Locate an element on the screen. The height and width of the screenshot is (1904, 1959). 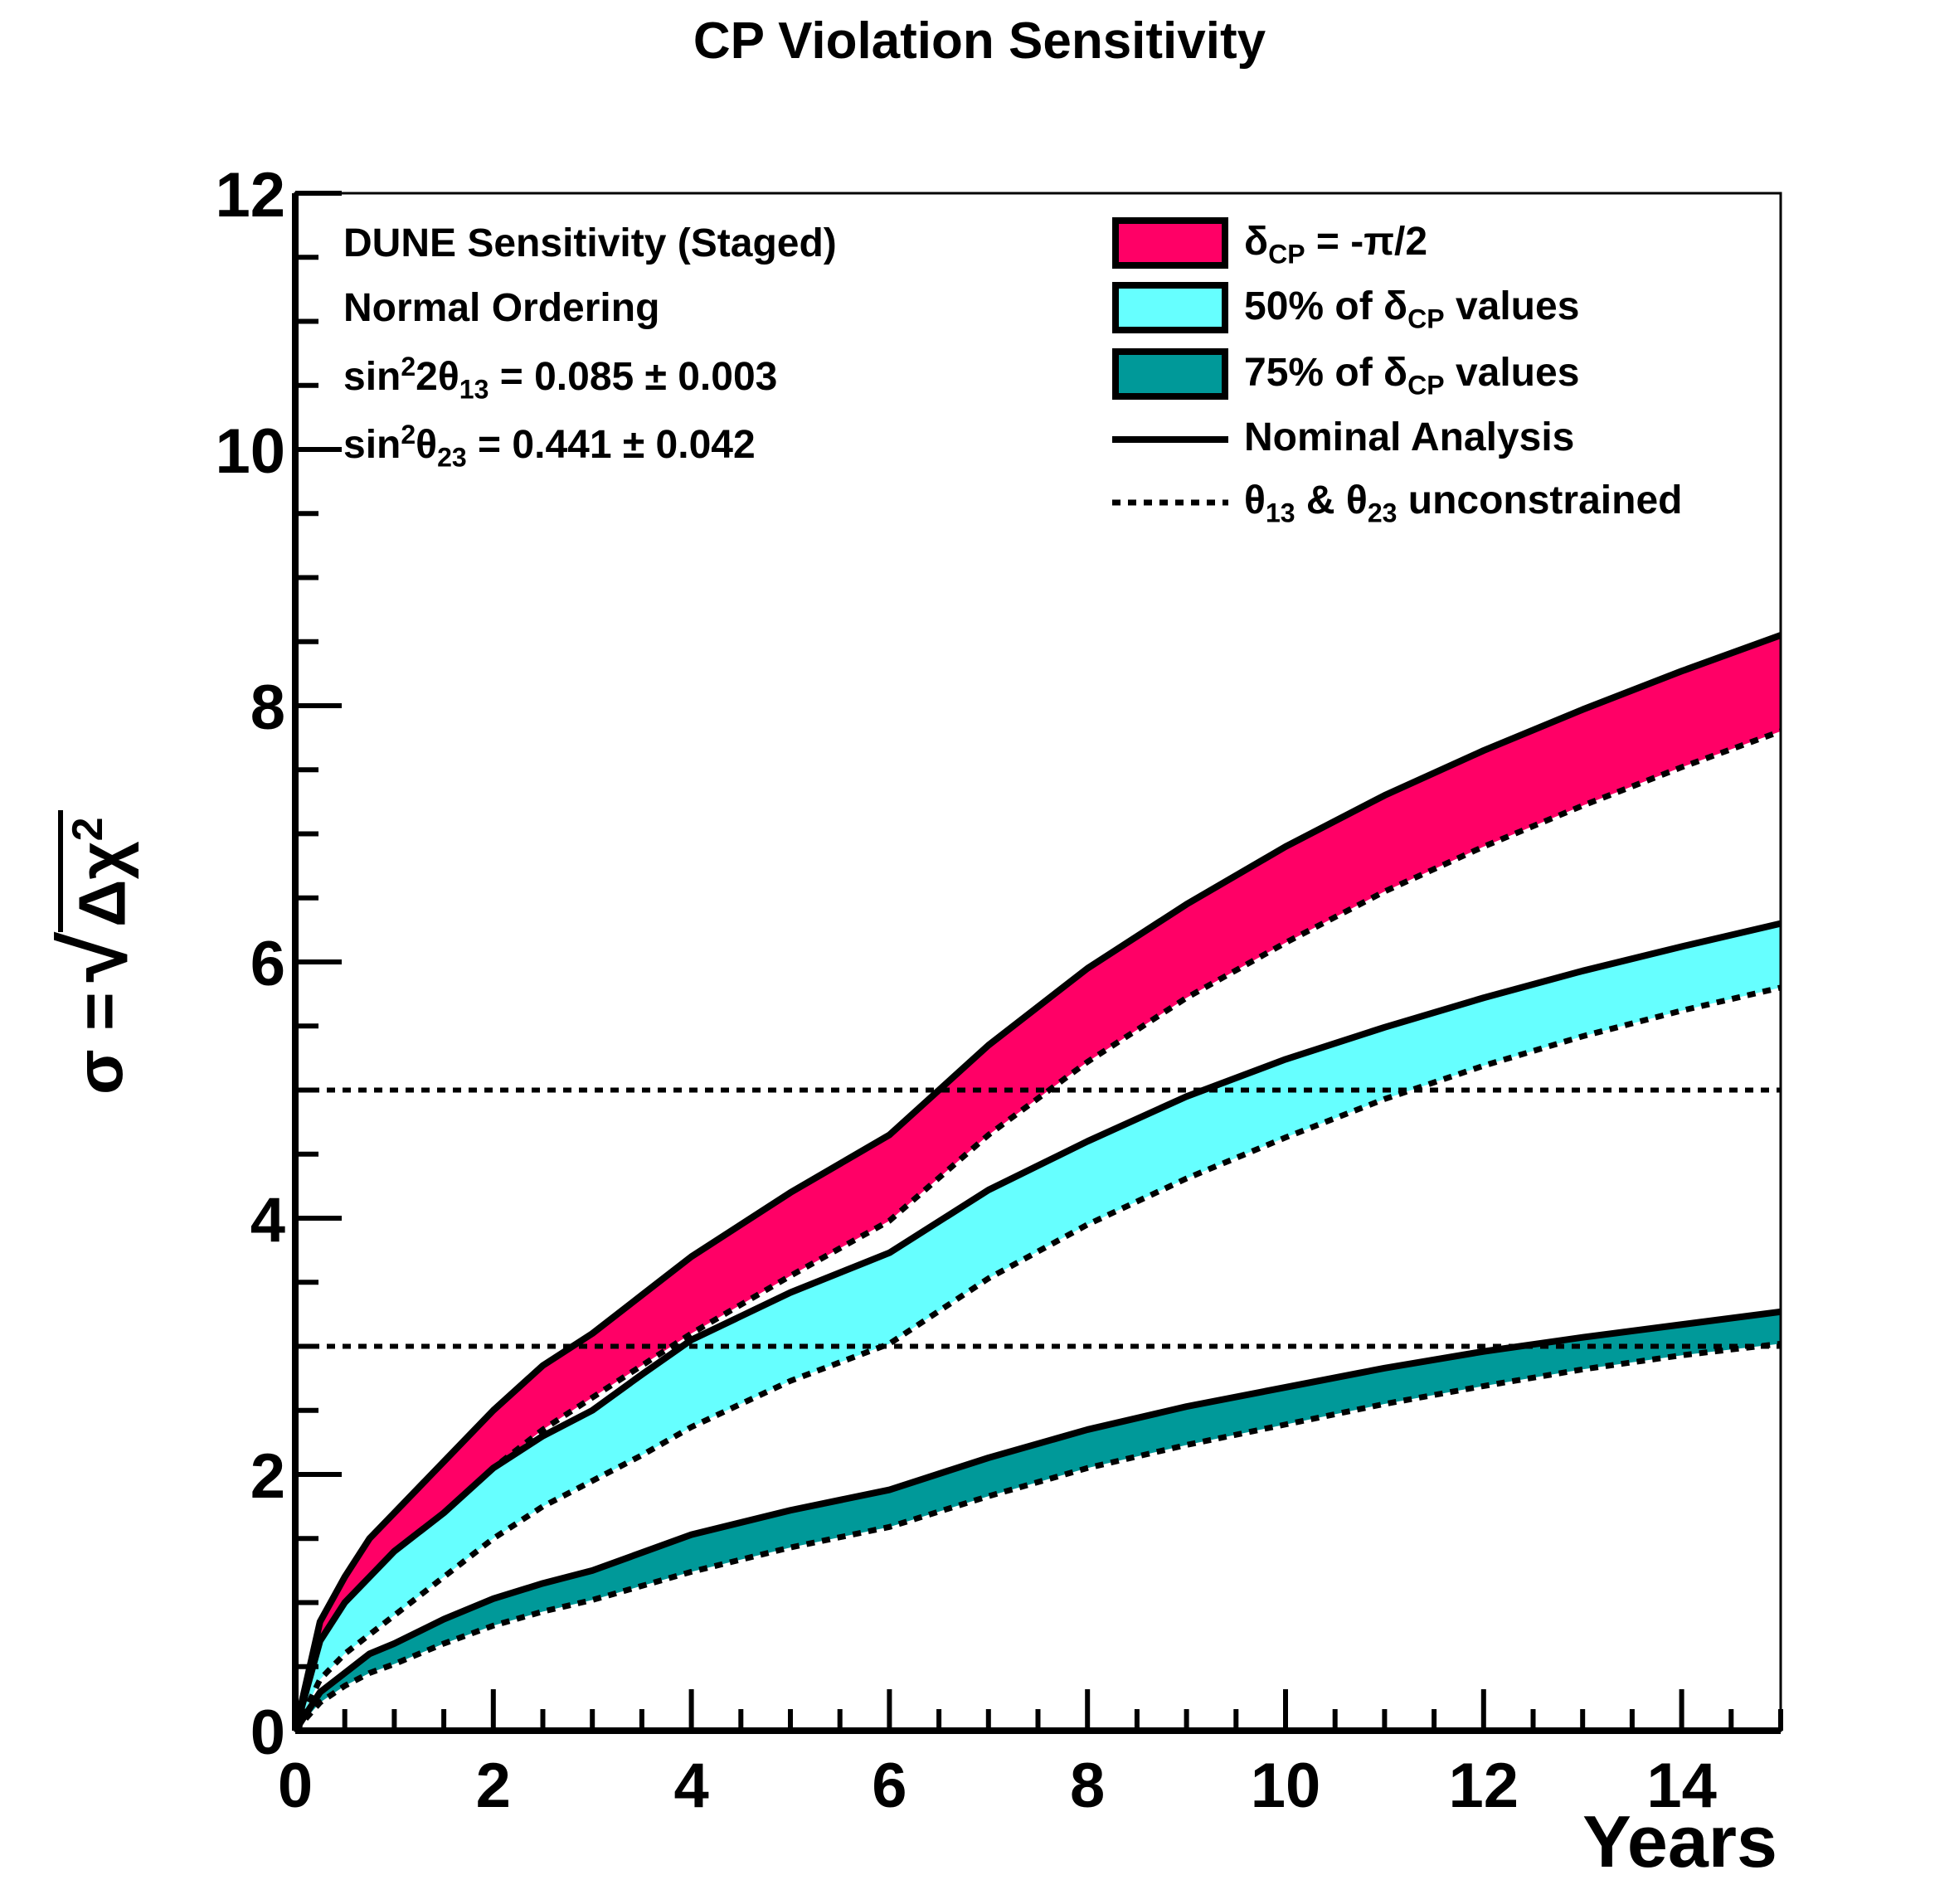
y-tick-label: 0 is located at coordinates (267, 1733).